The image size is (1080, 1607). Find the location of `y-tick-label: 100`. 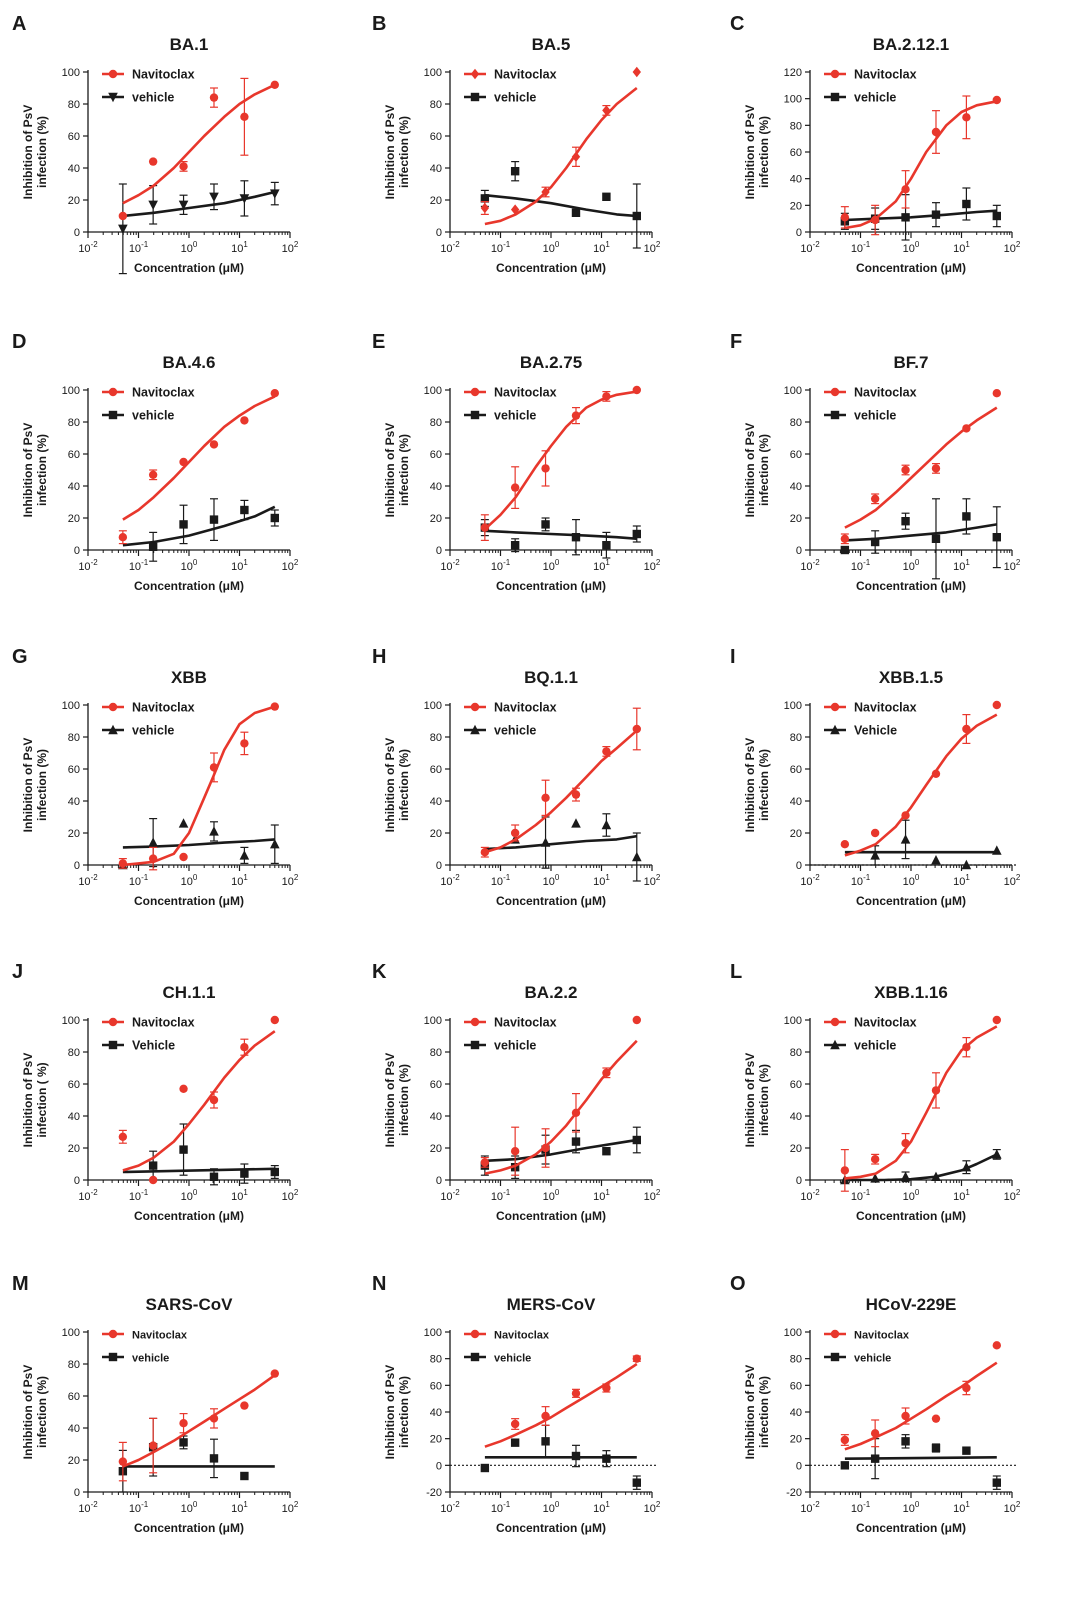

y-tick-label: 100 is located at coordinates (793, 1021).